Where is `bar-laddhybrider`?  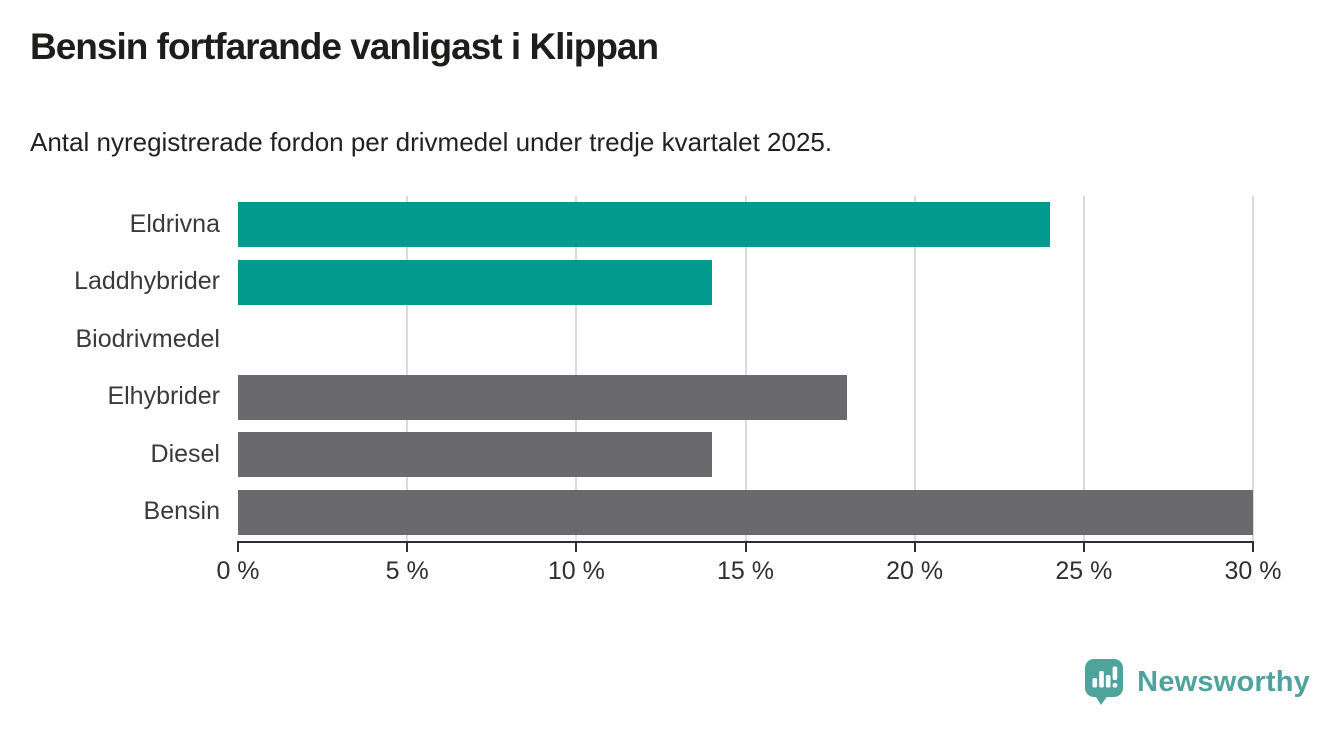
bar-laddhybrider is located at coordinates (475, 282).